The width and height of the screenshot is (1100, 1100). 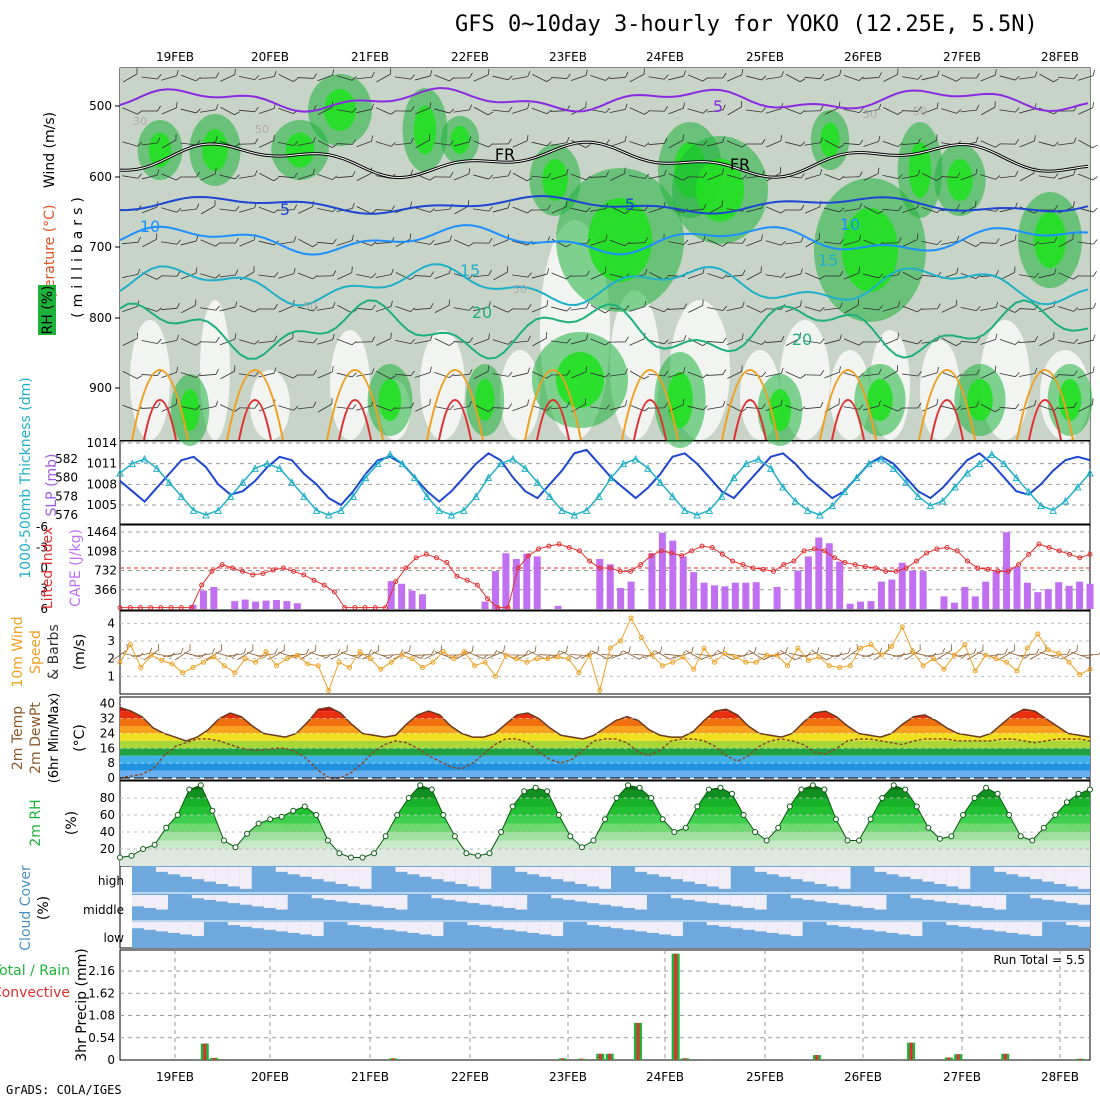 What do you see at coordinates (175, 57) in the screenshot?
I see `date-label-top: 19FEB` at bounding box center [175, 57].